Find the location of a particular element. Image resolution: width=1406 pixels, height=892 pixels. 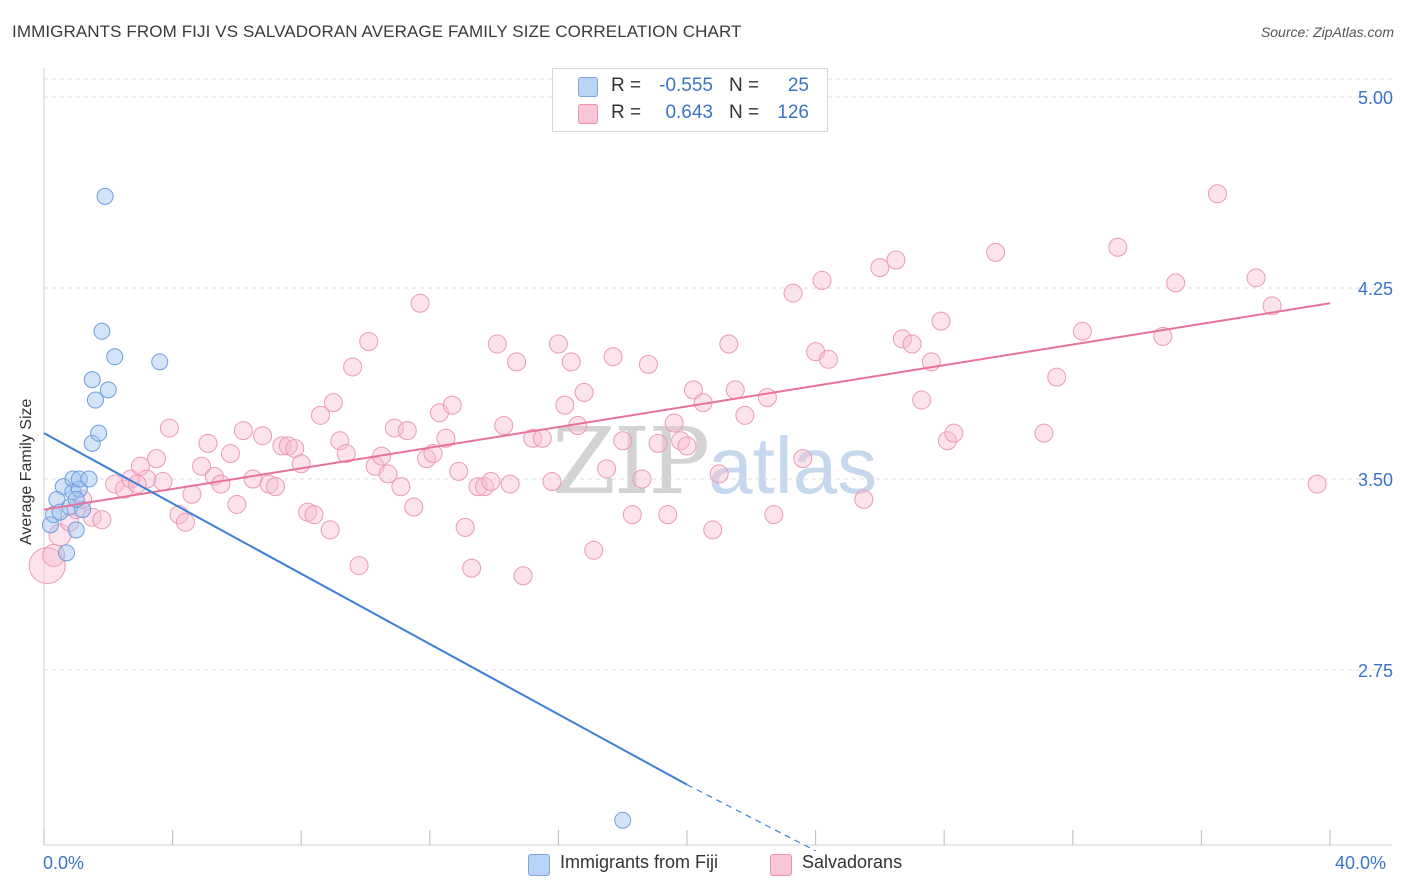

n-label: N = is located at coordinates (744, 112).